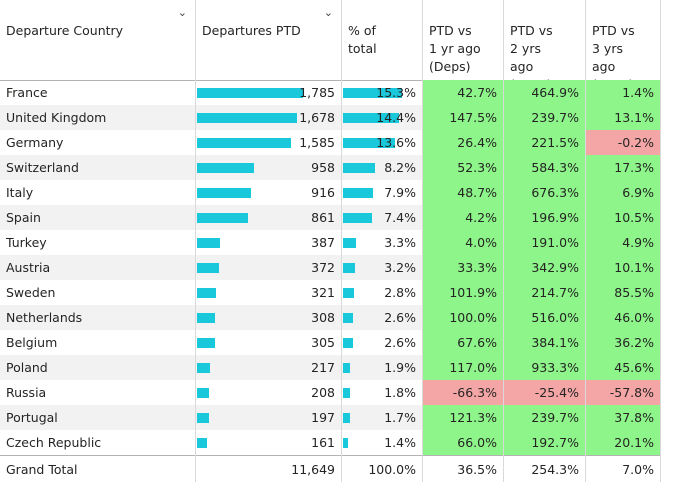  What do you see at coordinates (477, 469) in the screenshot?
I see `grand-total-vs1: 36.5%` at bounding box center [477, 469].